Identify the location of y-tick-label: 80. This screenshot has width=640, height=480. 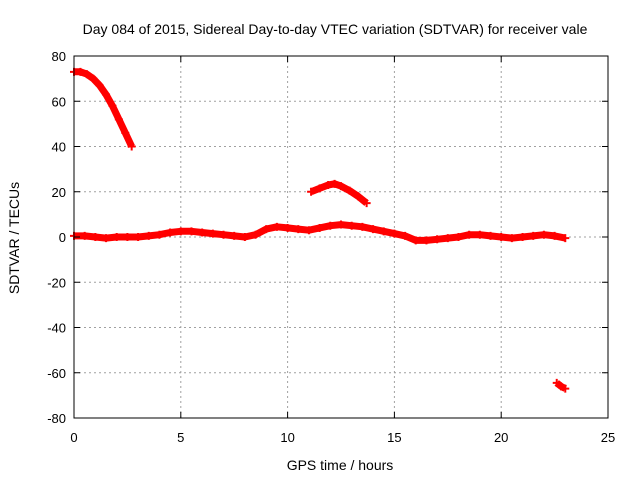
(59, 56).